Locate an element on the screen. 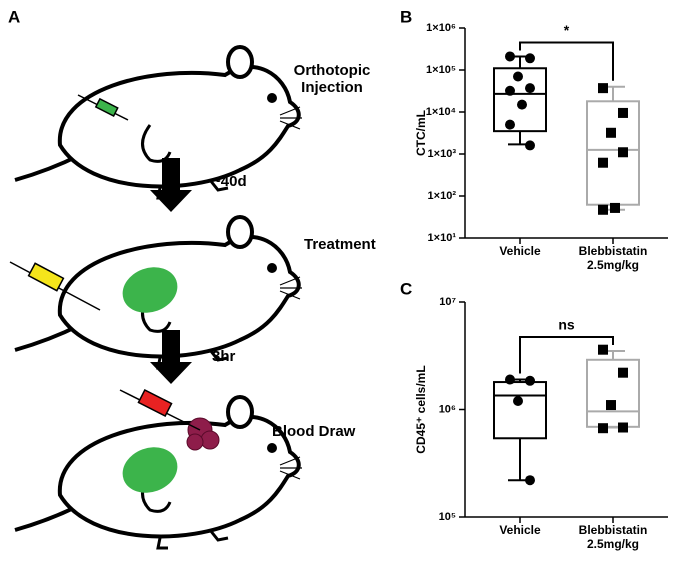  step-label: Treatment is located at coordinates (340, 244).